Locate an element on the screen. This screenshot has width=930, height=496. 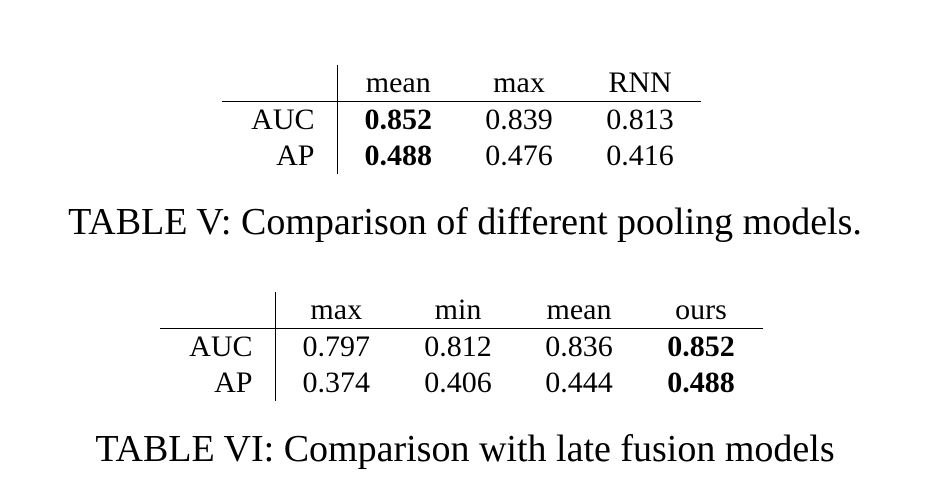
table-header-row: mean max RNN is located at coordinates (461, 83).